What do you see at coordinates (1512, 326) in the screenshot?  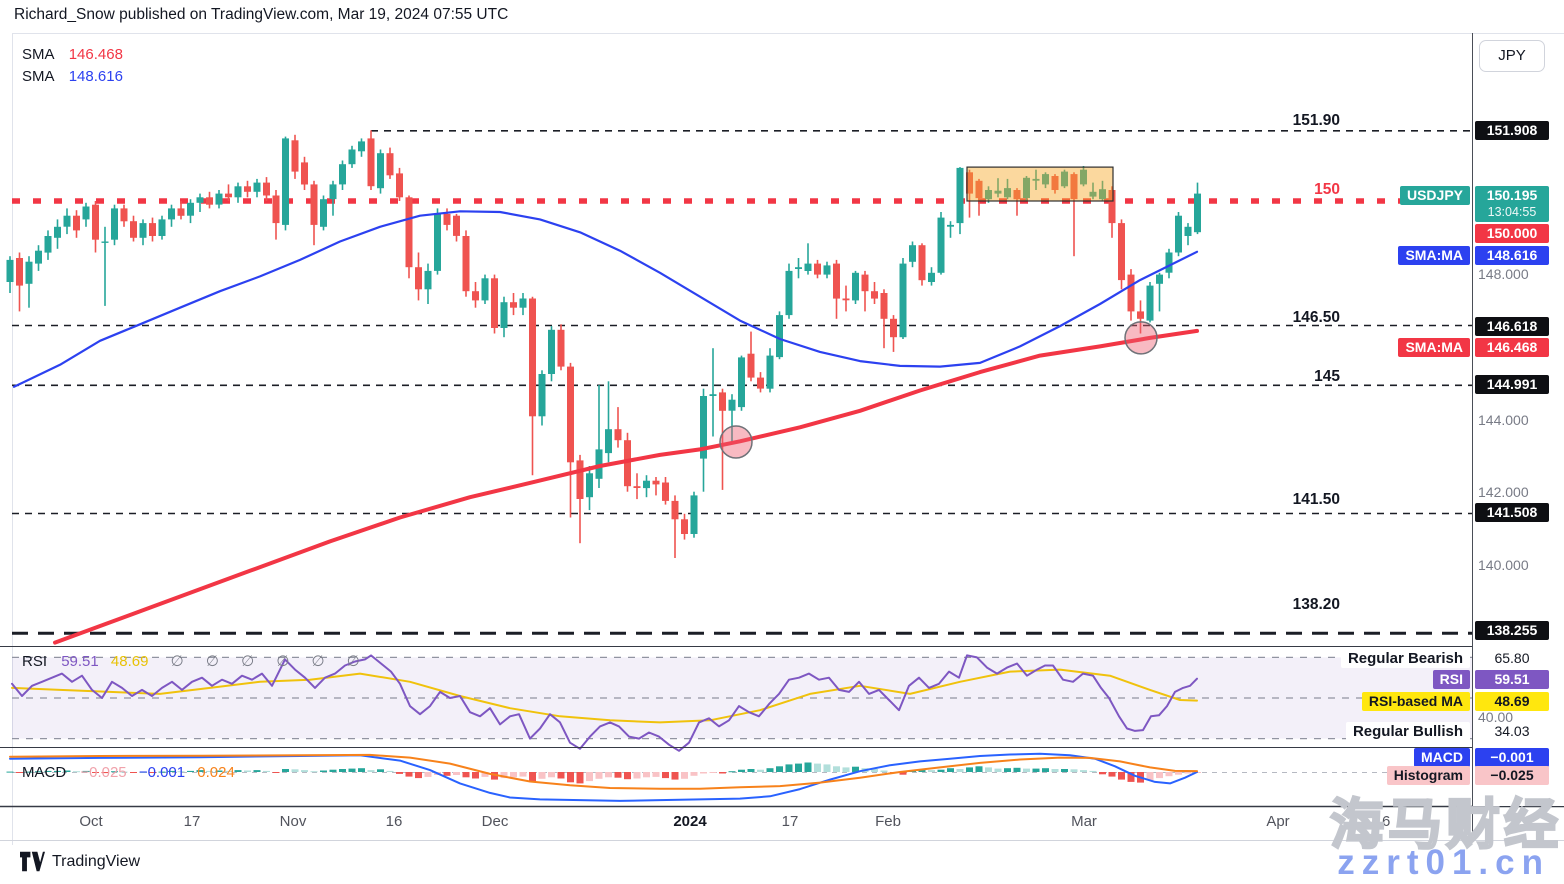 I see `price-badge: 146.618` at bounding box center [1512, 326].